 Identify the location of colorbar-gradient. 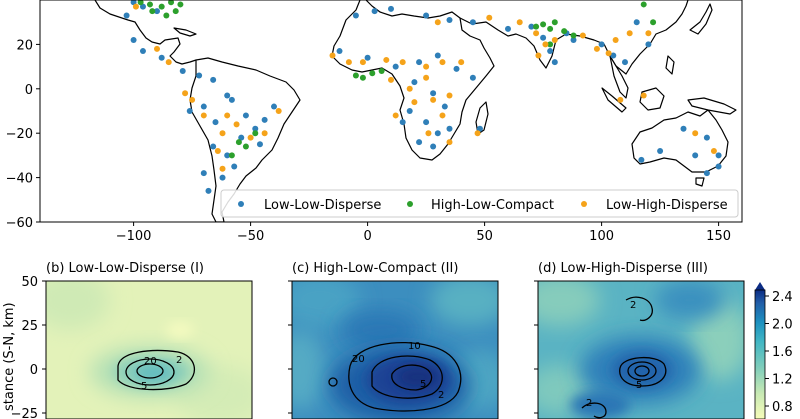
(760, 354).